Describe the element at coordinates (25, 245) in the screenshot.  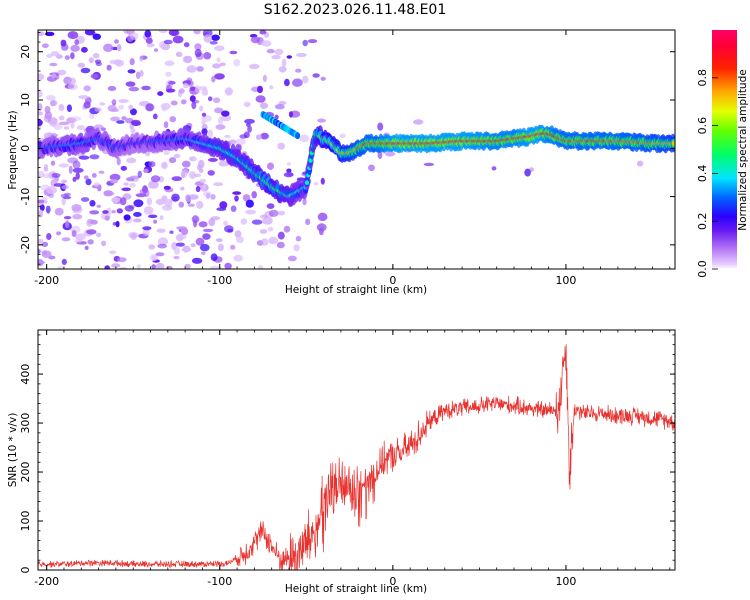
I see `spectrogram-y-tick-label: -20` at that location.